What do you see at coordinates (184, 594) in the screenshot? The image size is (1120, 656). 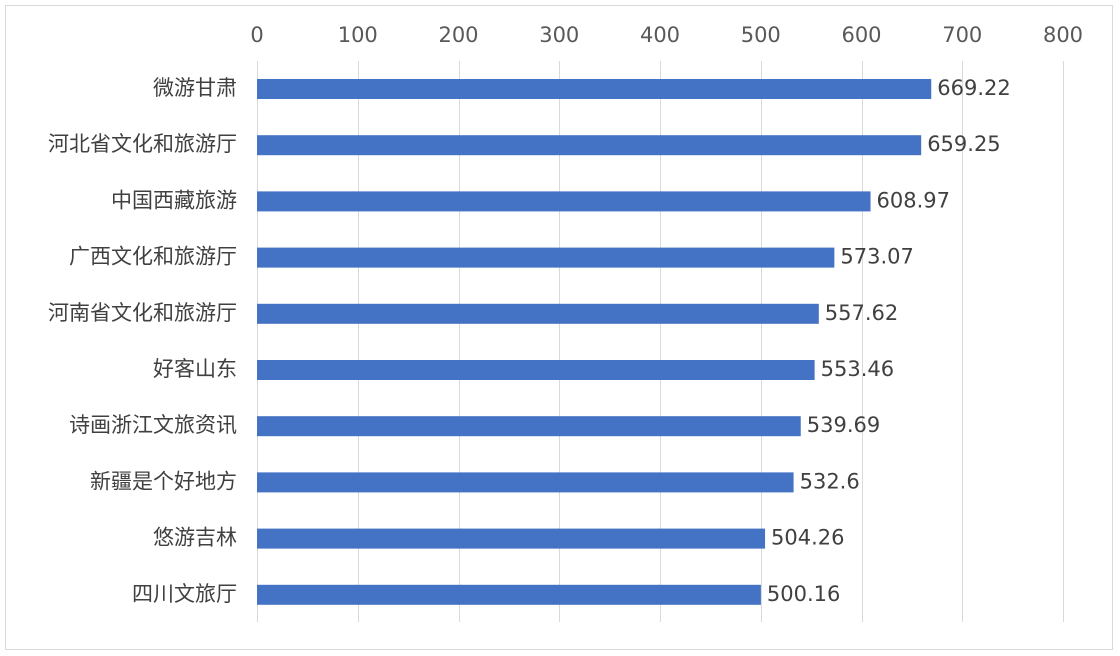 I see `category-label: 四川文旅厅` at bounding box center [184, 594].